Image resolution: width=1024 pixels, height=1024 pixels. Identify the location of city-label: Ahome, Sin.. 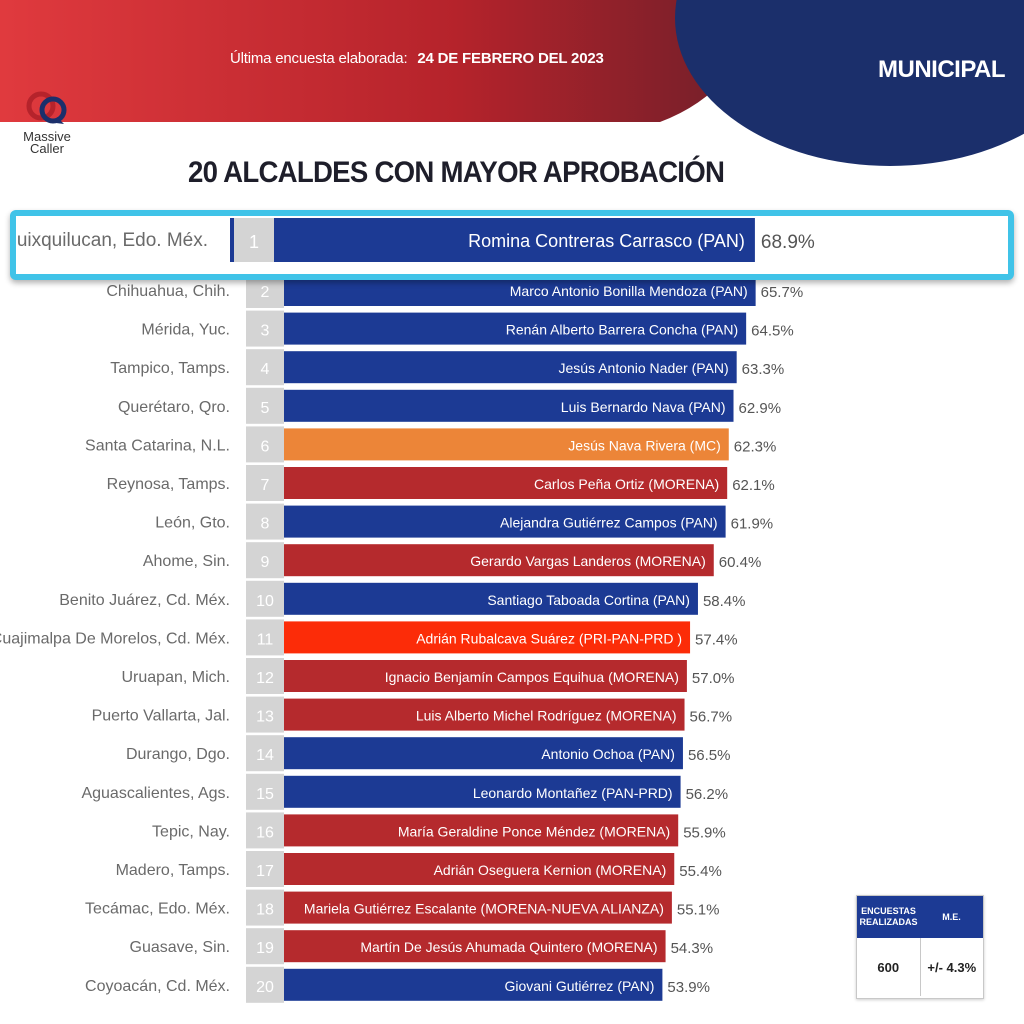
(186, 561).